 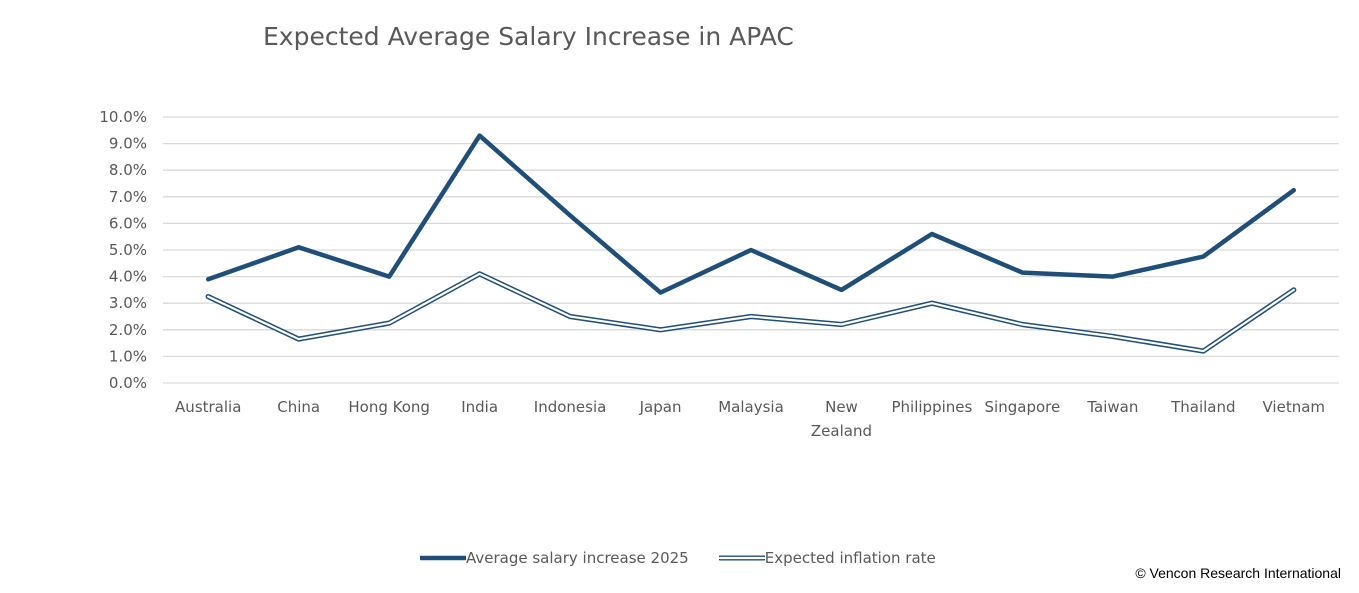 What do you see at coordinates (128, 250) in the screenshot?
I see `y-tick-label: 5.0%` at bounding box center [128, 250].